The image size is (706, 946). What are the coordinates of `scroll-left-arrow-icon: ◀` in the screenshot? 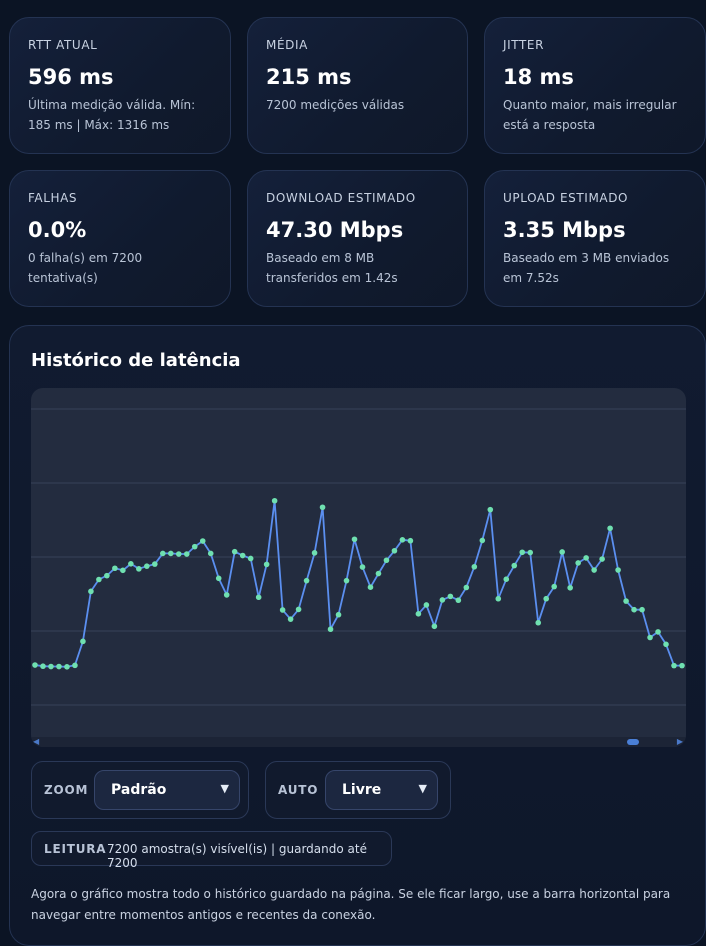 It's located at (36, 741).